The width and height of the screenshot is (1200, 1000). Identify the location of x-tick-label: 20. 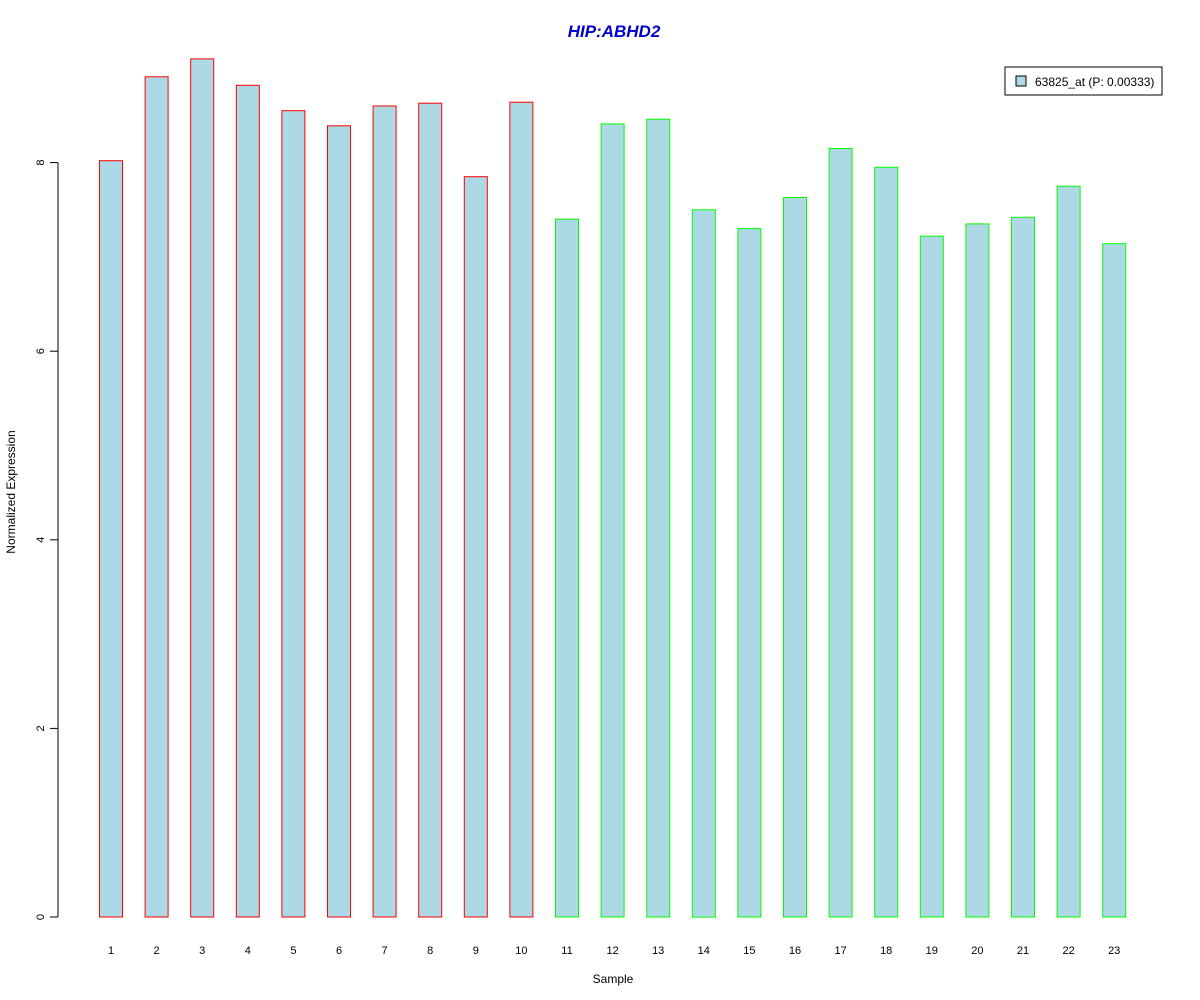
(977, 951).